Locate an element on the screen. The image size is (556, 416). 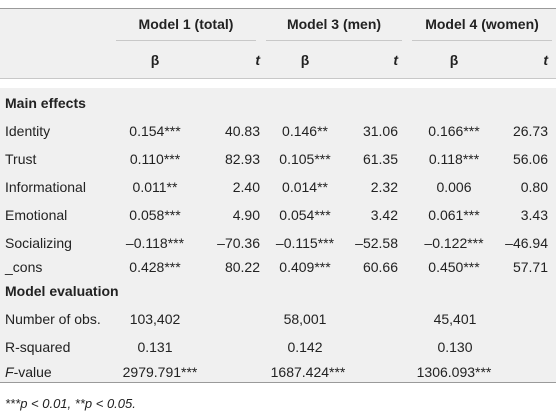
cell: 0.131 is located at coordinates (155, 347).